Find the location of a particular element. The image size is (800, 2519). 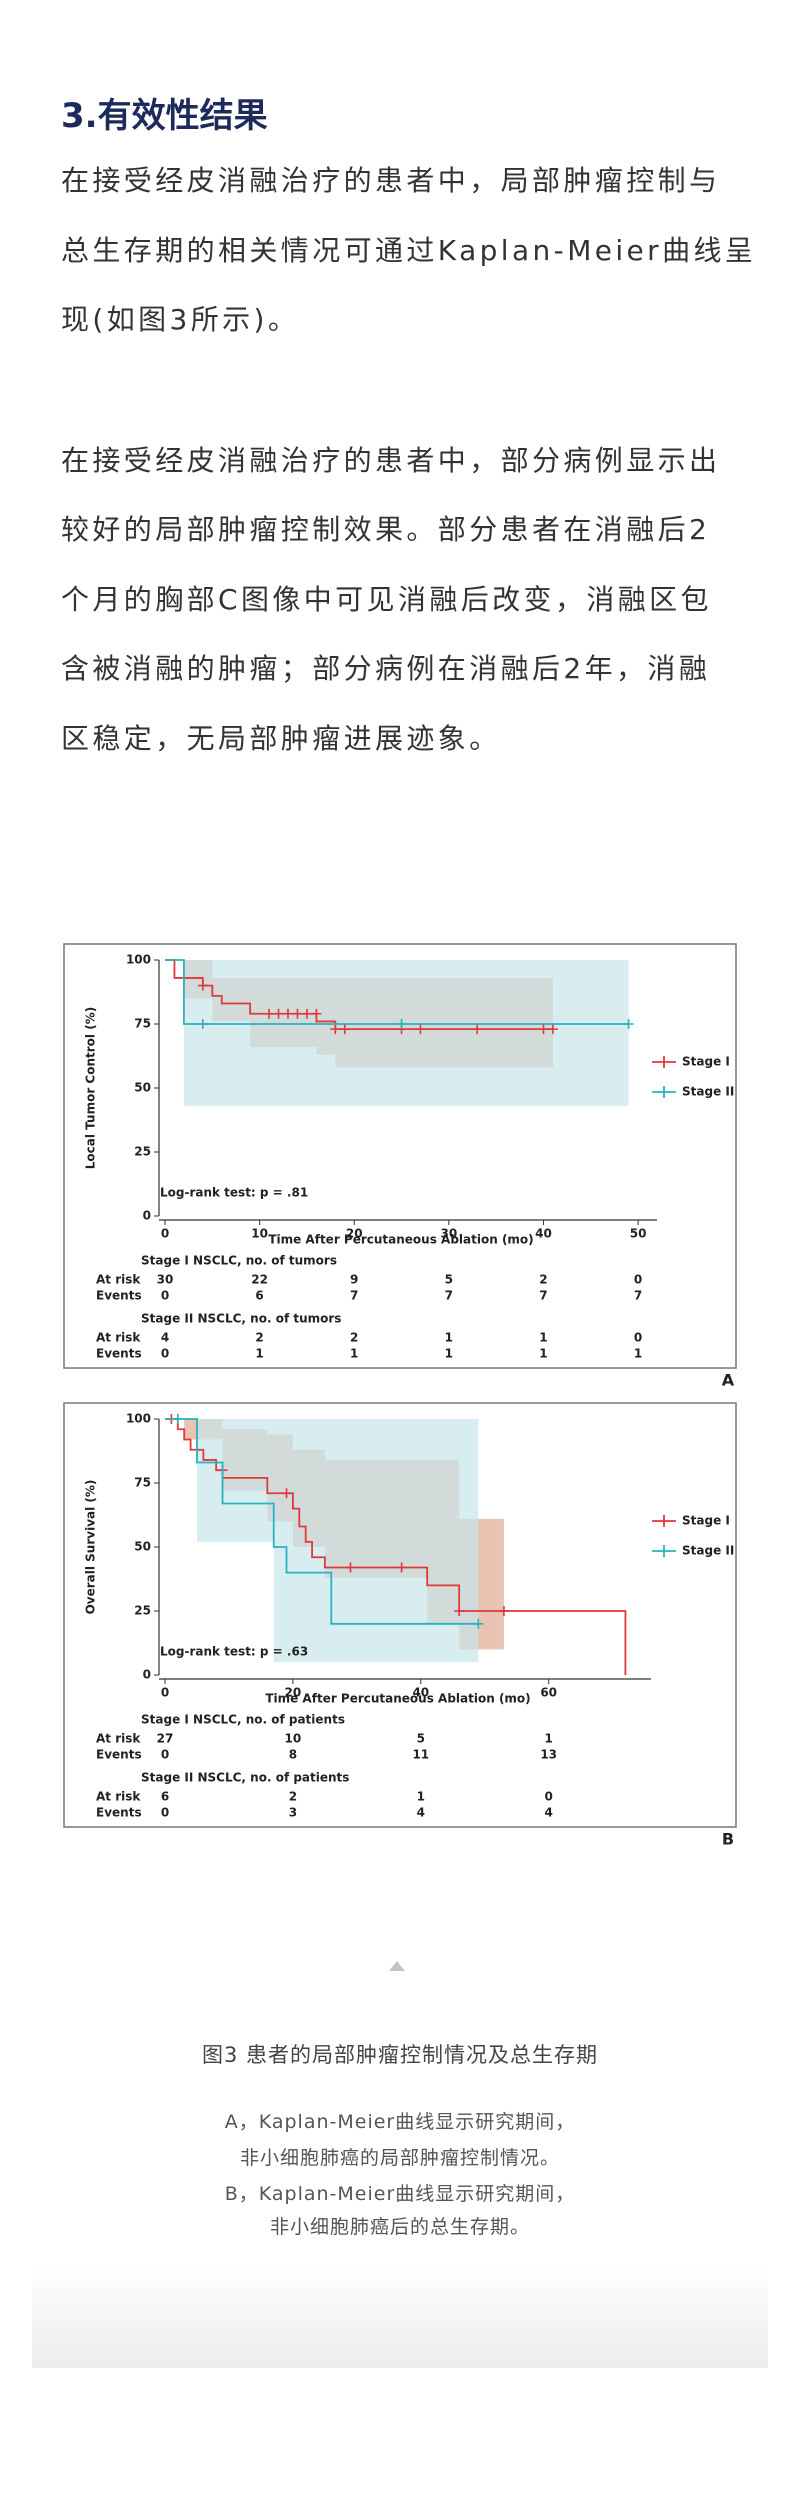

paragraph-line: 较好的局部肿瘤控制效果。部分患者在消融后2 is located at coordinates (386, 529).